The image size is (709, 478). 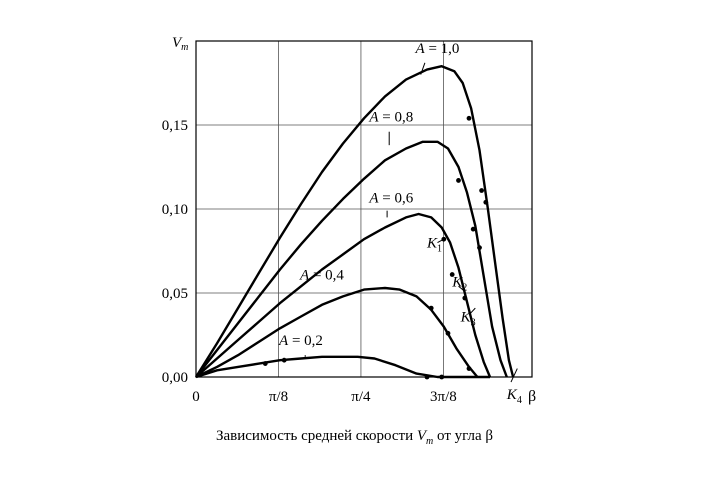 I want to click on series-label-value: = 1,0, so click(x=442, y=49).